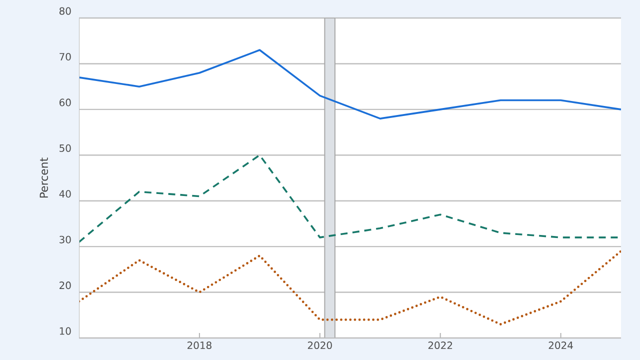 This screenshot has height=360, width=640. Describe the element at coordinates (65, 148) in the screenshot. I see `y-tick-label: 50` at that location.